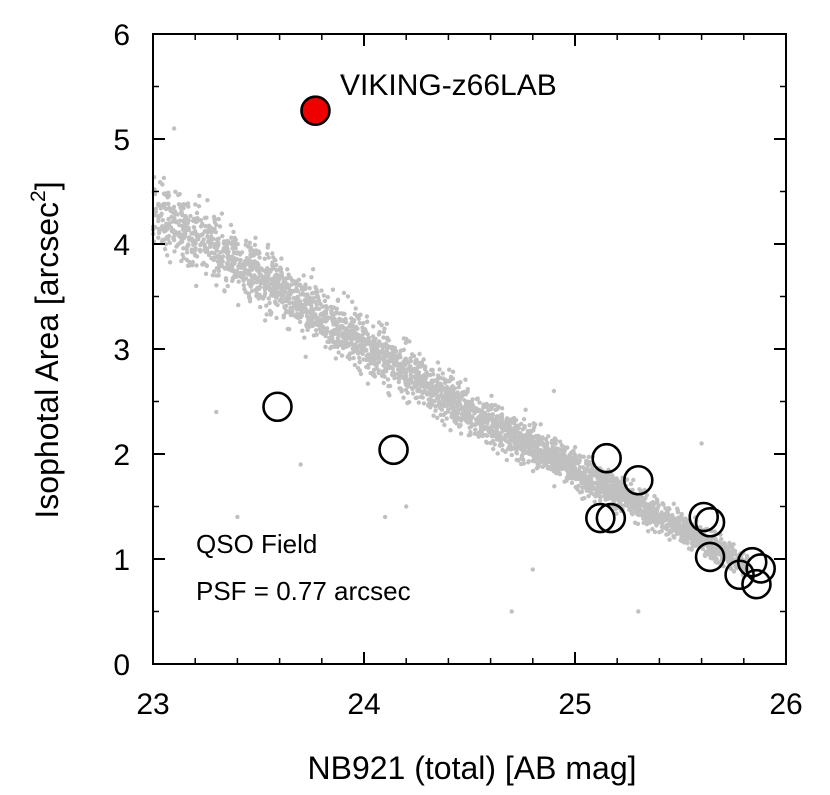 The image size is (830, 795). What do you see at coordinates (121, 455) in the screenshot?
I see `y-tick-label: 2` at bounding box center [121, 455].